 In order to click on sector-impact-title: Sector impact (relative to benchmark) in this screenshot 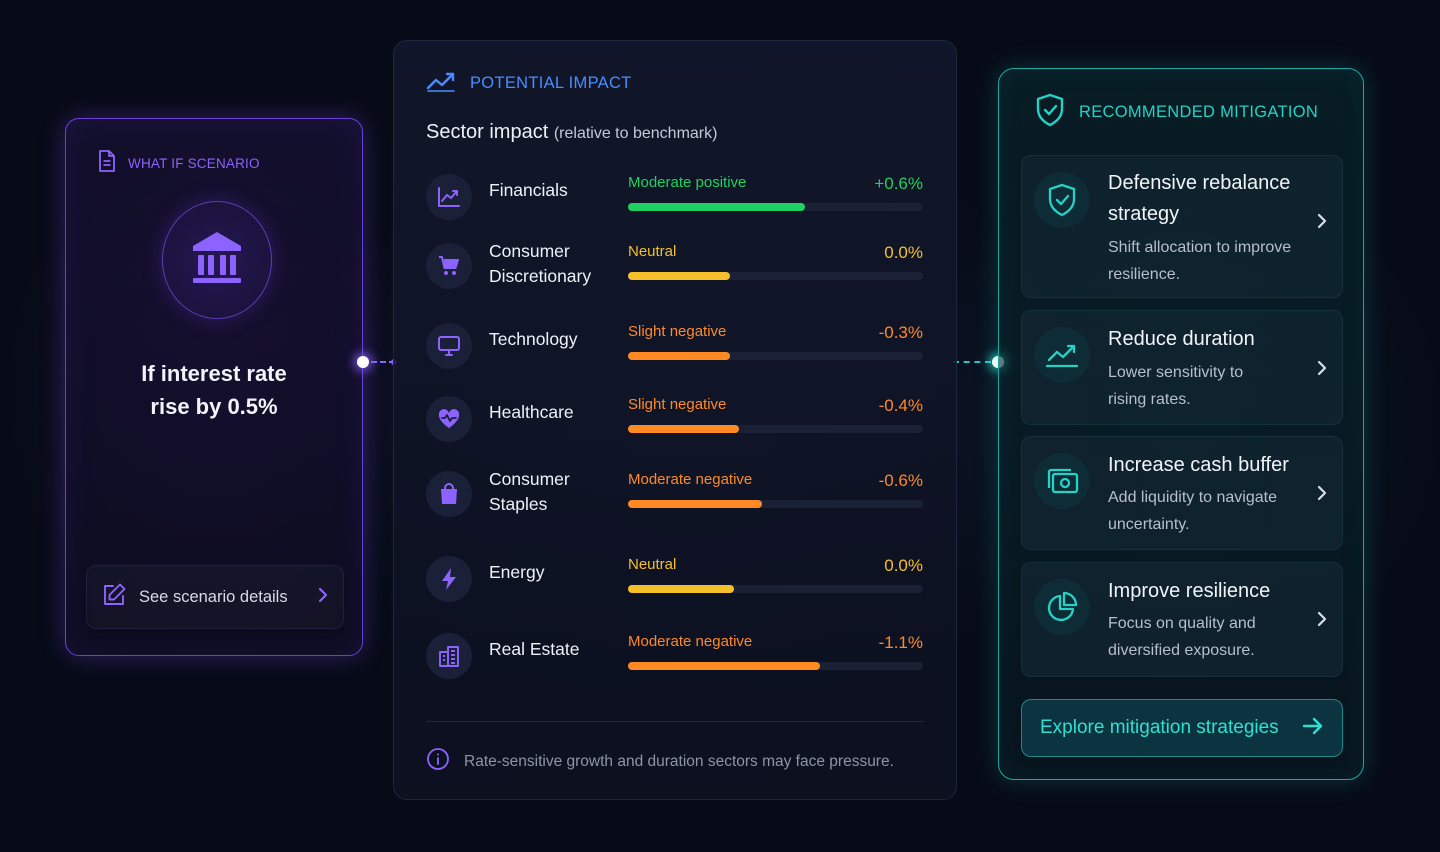, I will do `click(571, 132)`.